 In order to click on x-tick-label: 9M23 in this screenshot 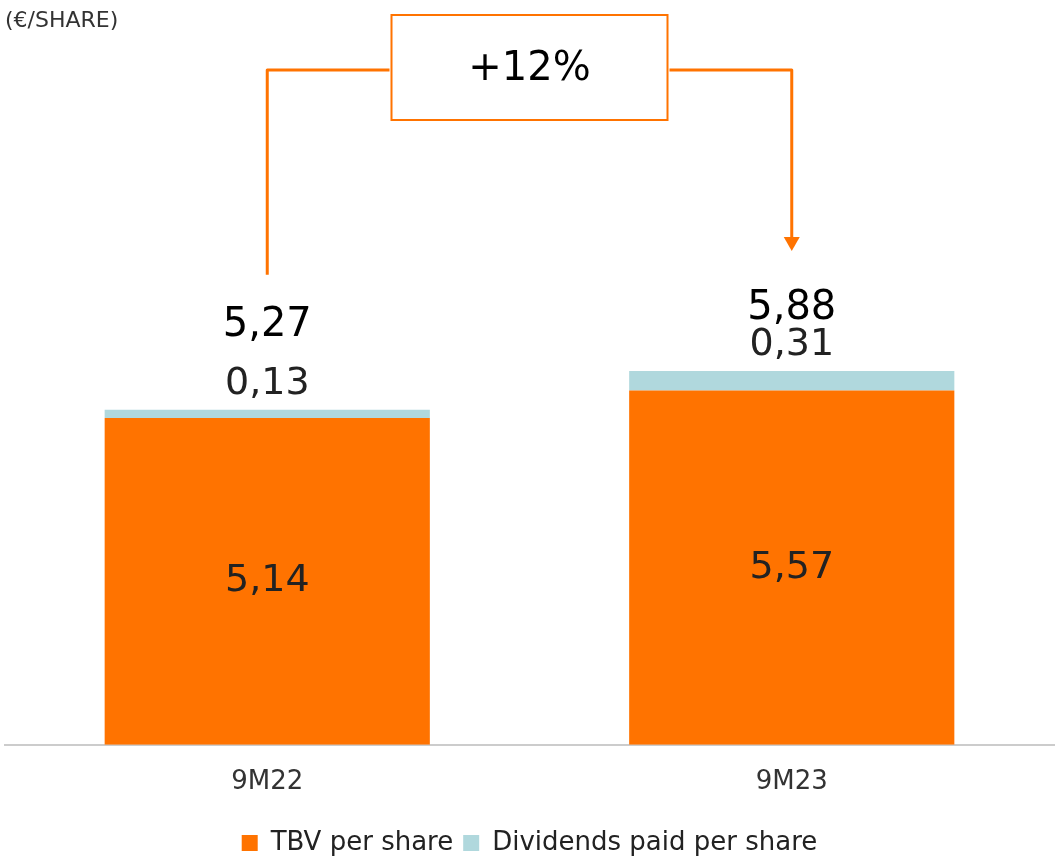, I will do `click(791, 780)`.